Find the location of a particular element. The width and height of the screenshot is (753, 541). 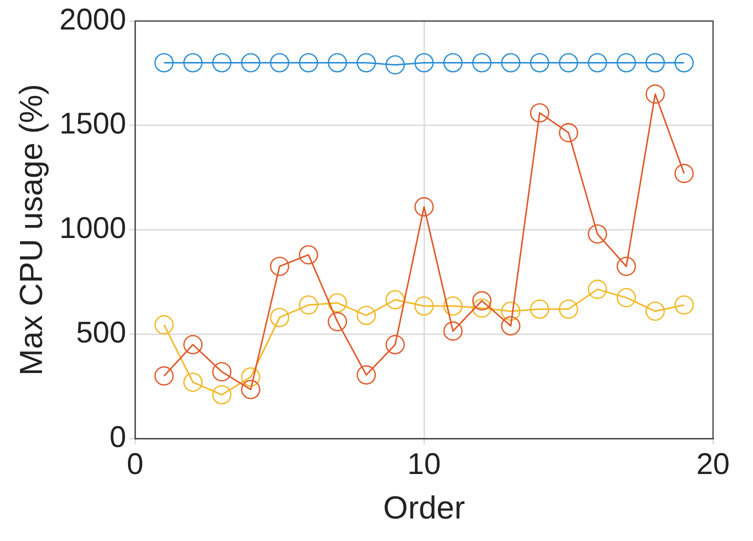

y-tick-label: 500 is located at coordinates (101, 333).